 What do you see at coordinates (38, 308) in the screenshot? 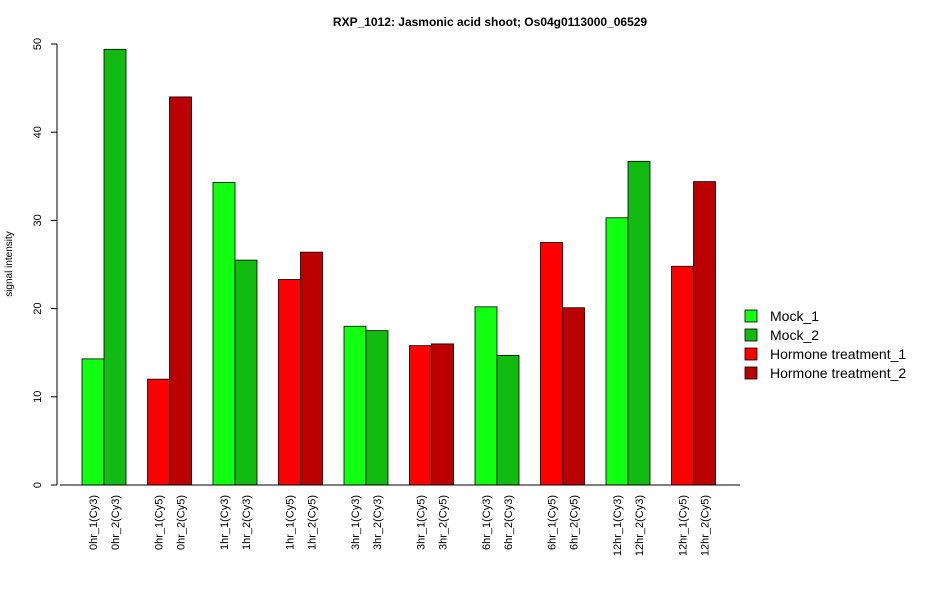
I see `y-tick-label: 20` at bounding box center [38, 308].